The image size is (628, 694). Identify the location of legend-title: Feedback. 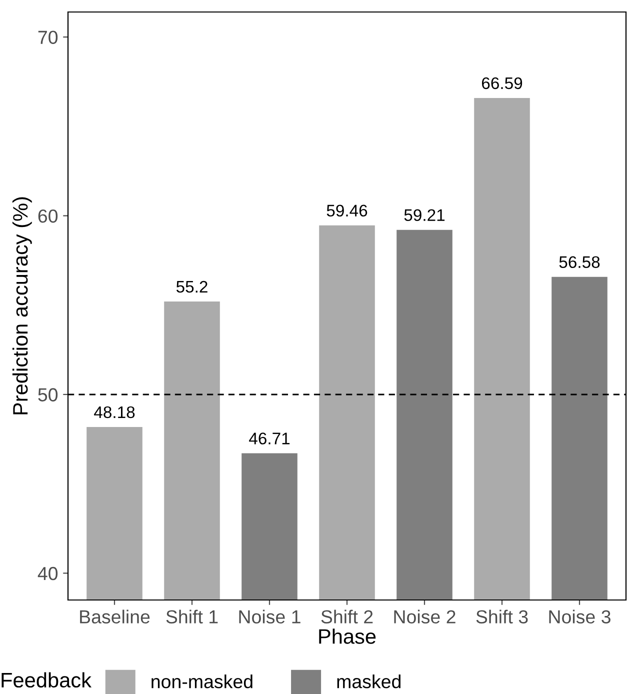
(47, 680).